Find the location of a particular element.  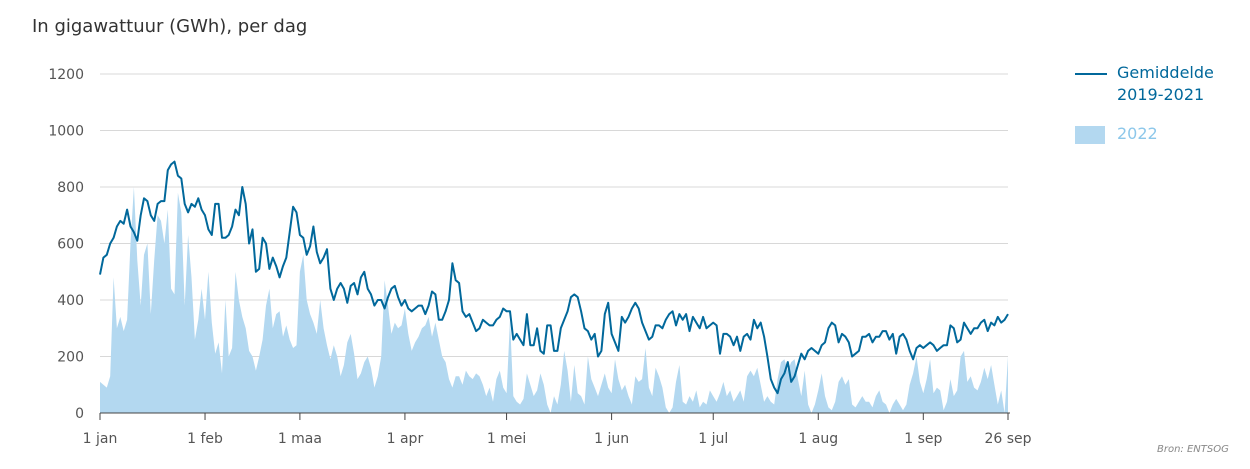

y-tick-label-200: 200 is located at coordinates (70, 358).